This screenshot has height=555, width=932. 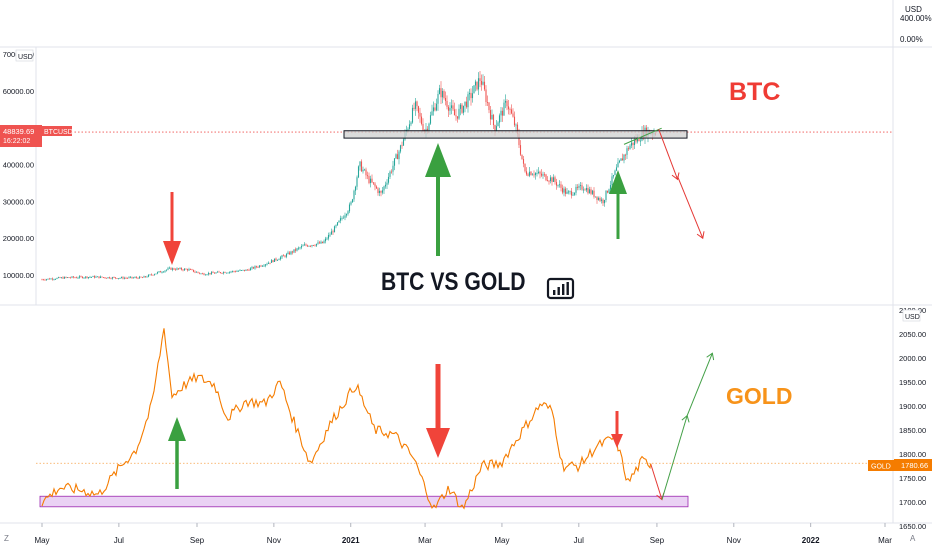 What do you see at coordinates (710, 356) in the screenshot?
I see `gold-projection-arrowhead` at bounding box center [710, 356].